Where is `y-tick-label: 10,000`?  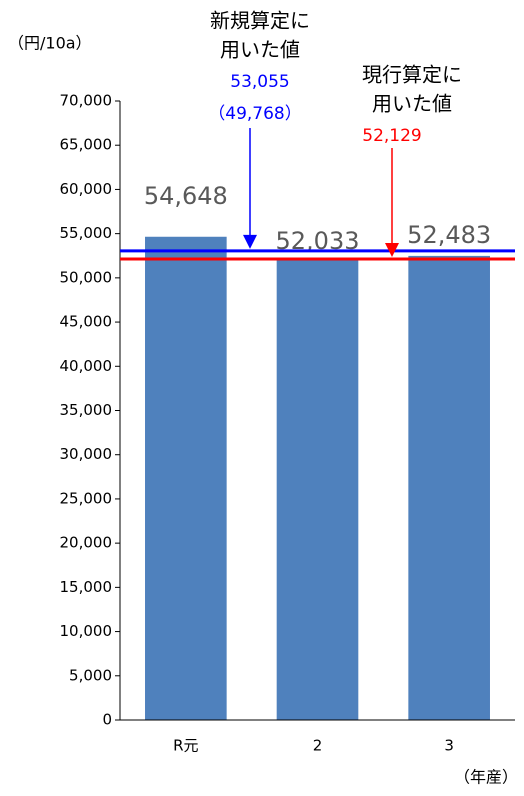 y-tick-label: 10,000 is located at coordinates (86, 631).